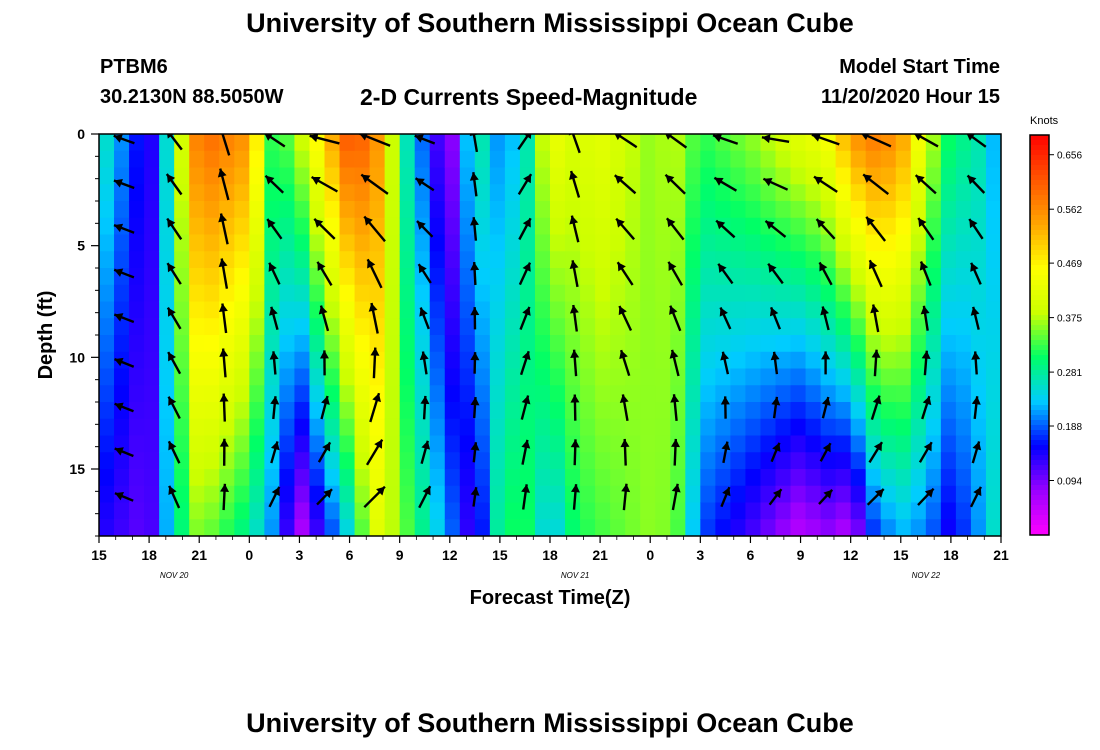 The image size is (1100, 750). What do you see at coordinates (1069, 373) in the screenshot?
I see `colorbar-tick-label: 0.281` at bounding box center [1069, 373].